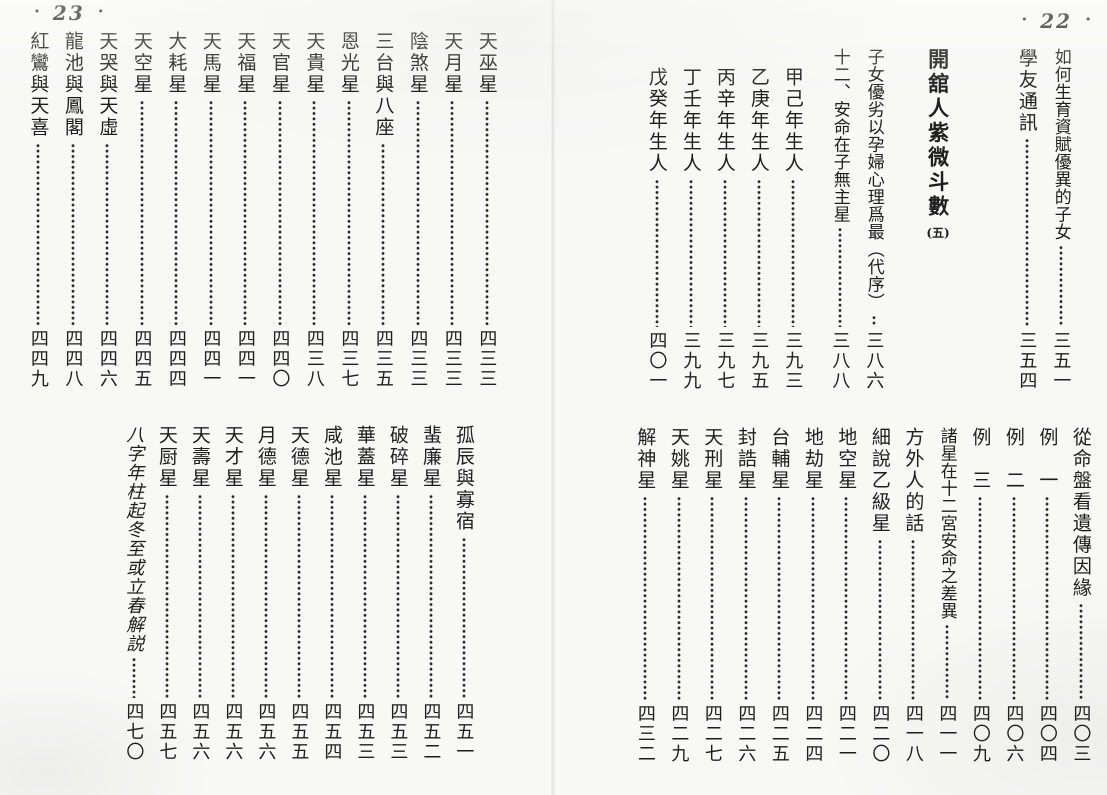  Describe the element at coordinates (430, 457) in the screenshot. I see `toc-entry-title: 蜚廉星` at that location.